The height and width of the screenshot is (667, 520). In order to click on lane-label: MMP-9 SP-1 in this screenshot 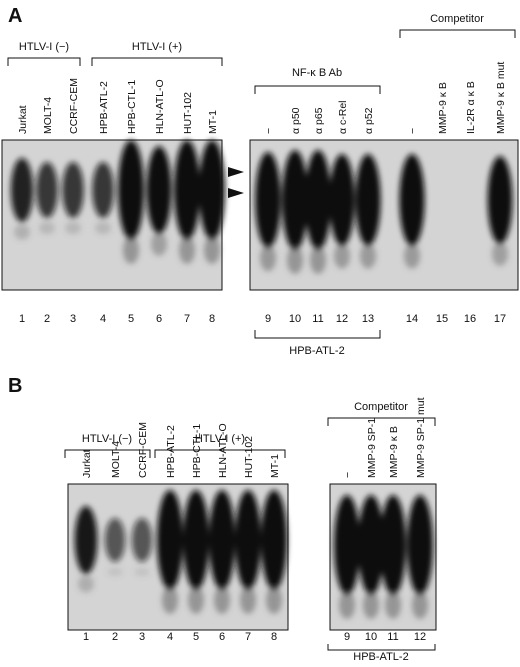, I will do `click(372, 448)`.